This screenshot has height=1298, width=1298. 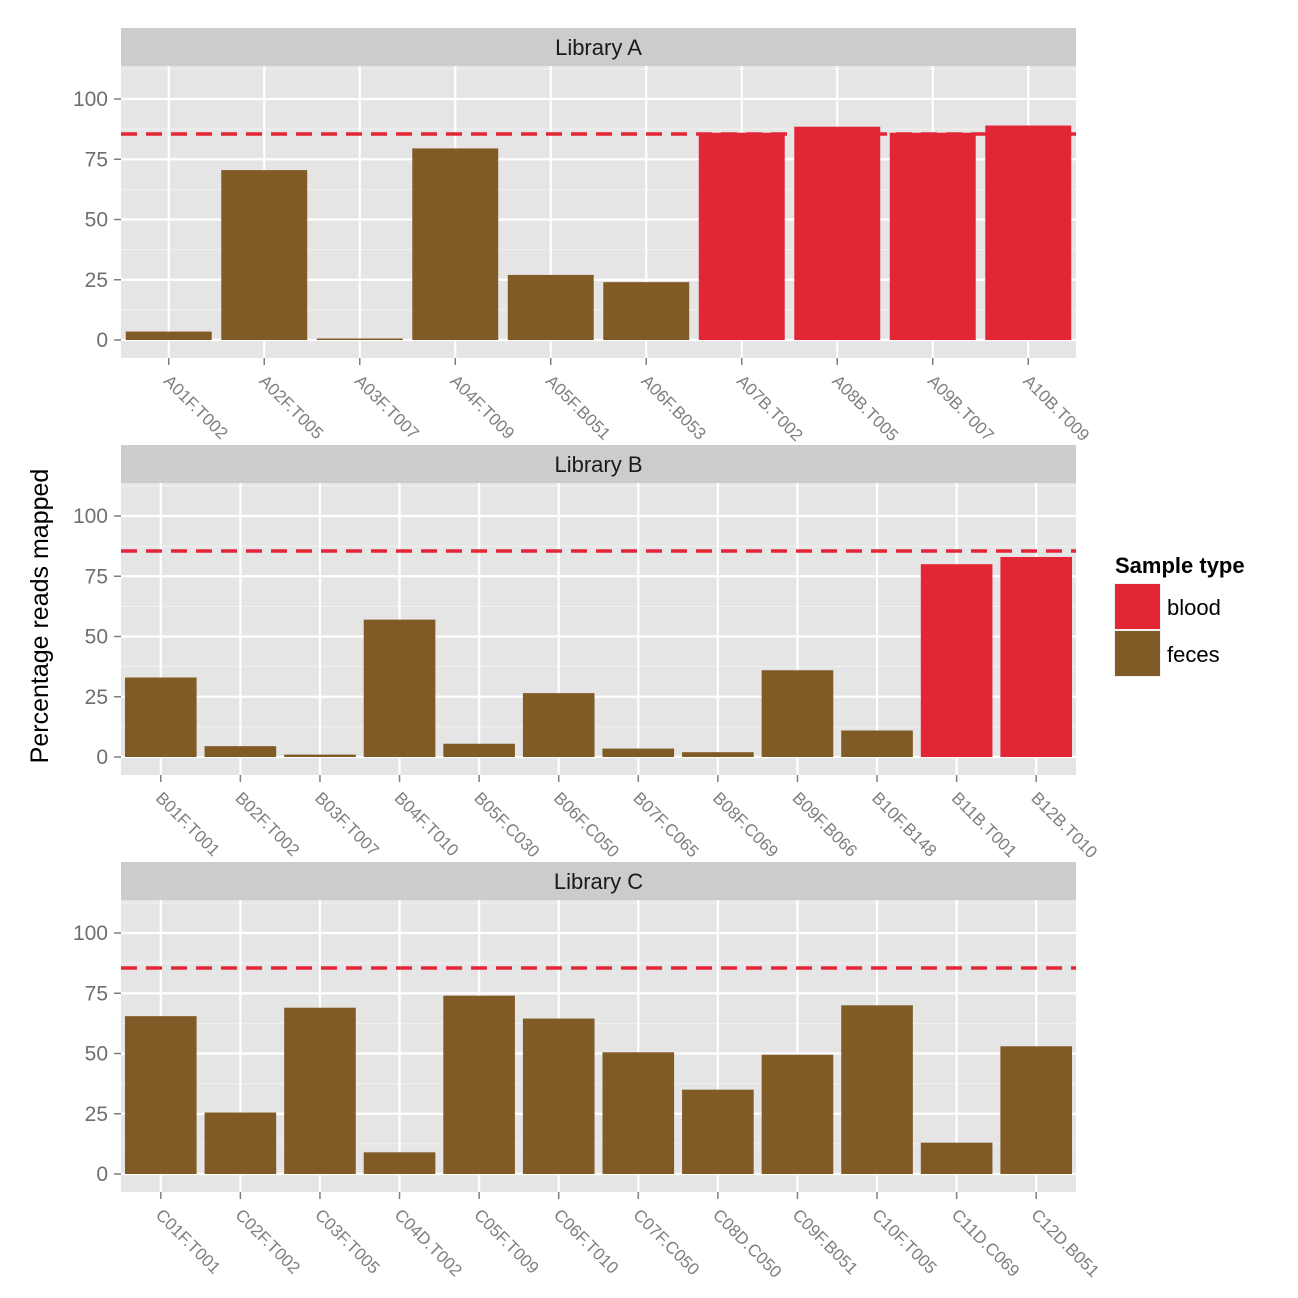 What do you see at coordinates (578, 407) in the screenshot?
I see `x-tick-label: A05F.B051` at bounding box center [578, 407].